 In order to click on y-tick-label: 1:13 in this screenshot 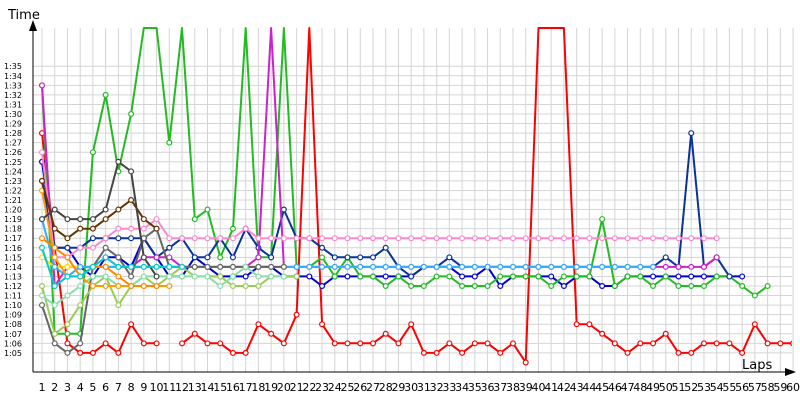, I will do `click(13, 276)`.